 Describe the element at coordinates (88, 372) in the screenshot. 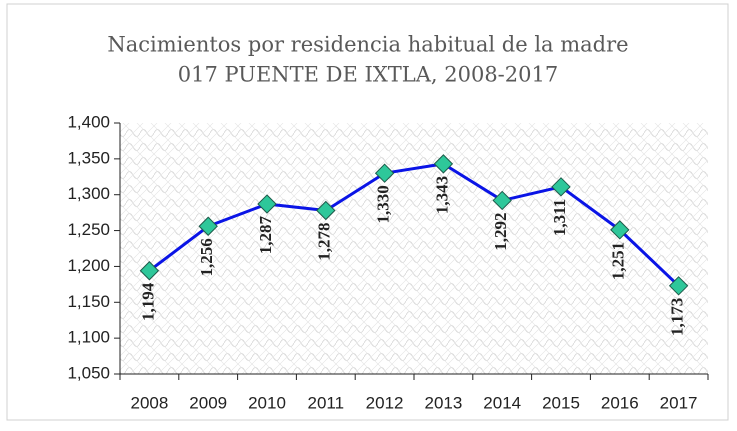

I see `y-tick-label: 1,050` at that location.